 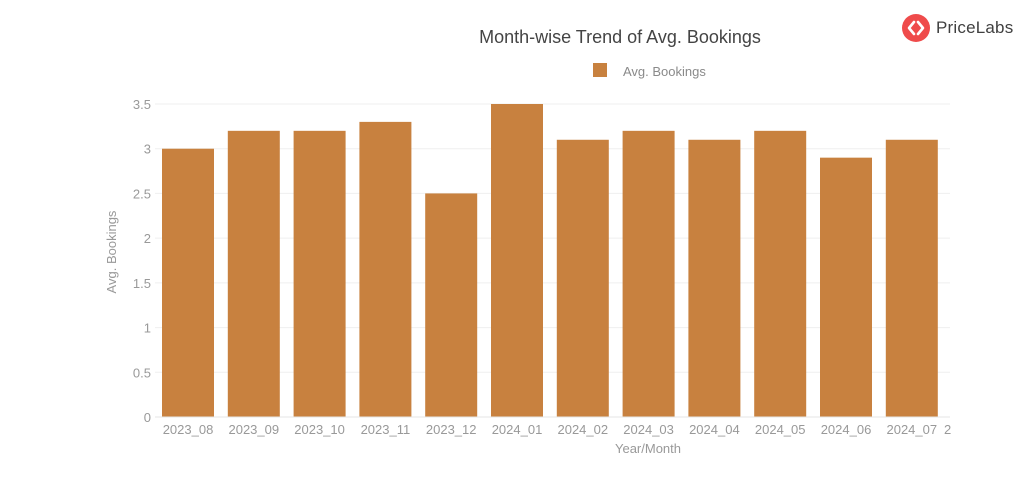 I want to click on x-tick-label: 2024_05, so click(x=780, y=429).